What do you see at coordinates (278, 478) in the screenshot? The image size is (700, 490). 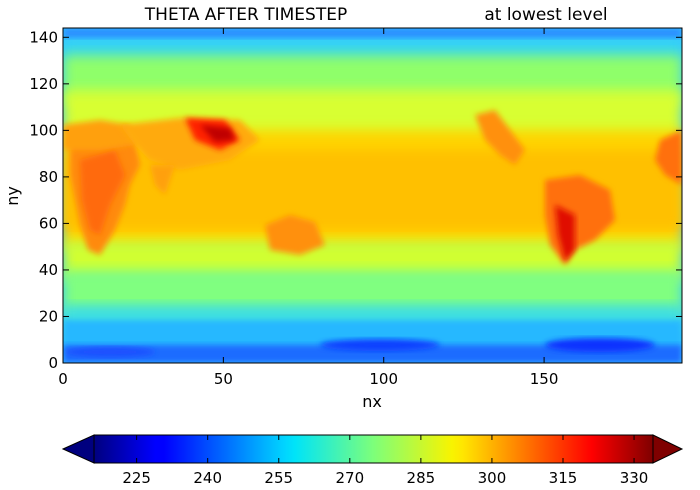 I see `colorbar-tick-label: 255` at bounding box center [278, 478].